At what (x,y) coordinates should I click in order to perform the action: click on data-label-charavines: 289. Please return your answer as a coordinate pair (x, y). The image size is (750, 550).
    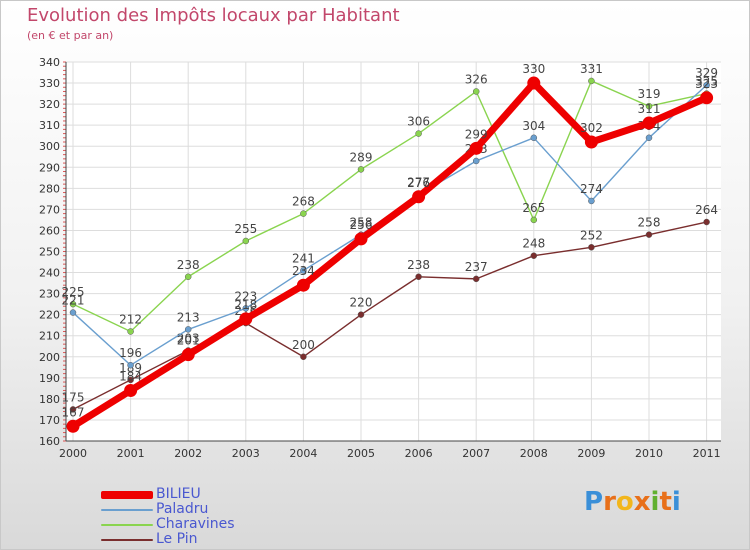
    Looking at the image, I should click on (361, 157).